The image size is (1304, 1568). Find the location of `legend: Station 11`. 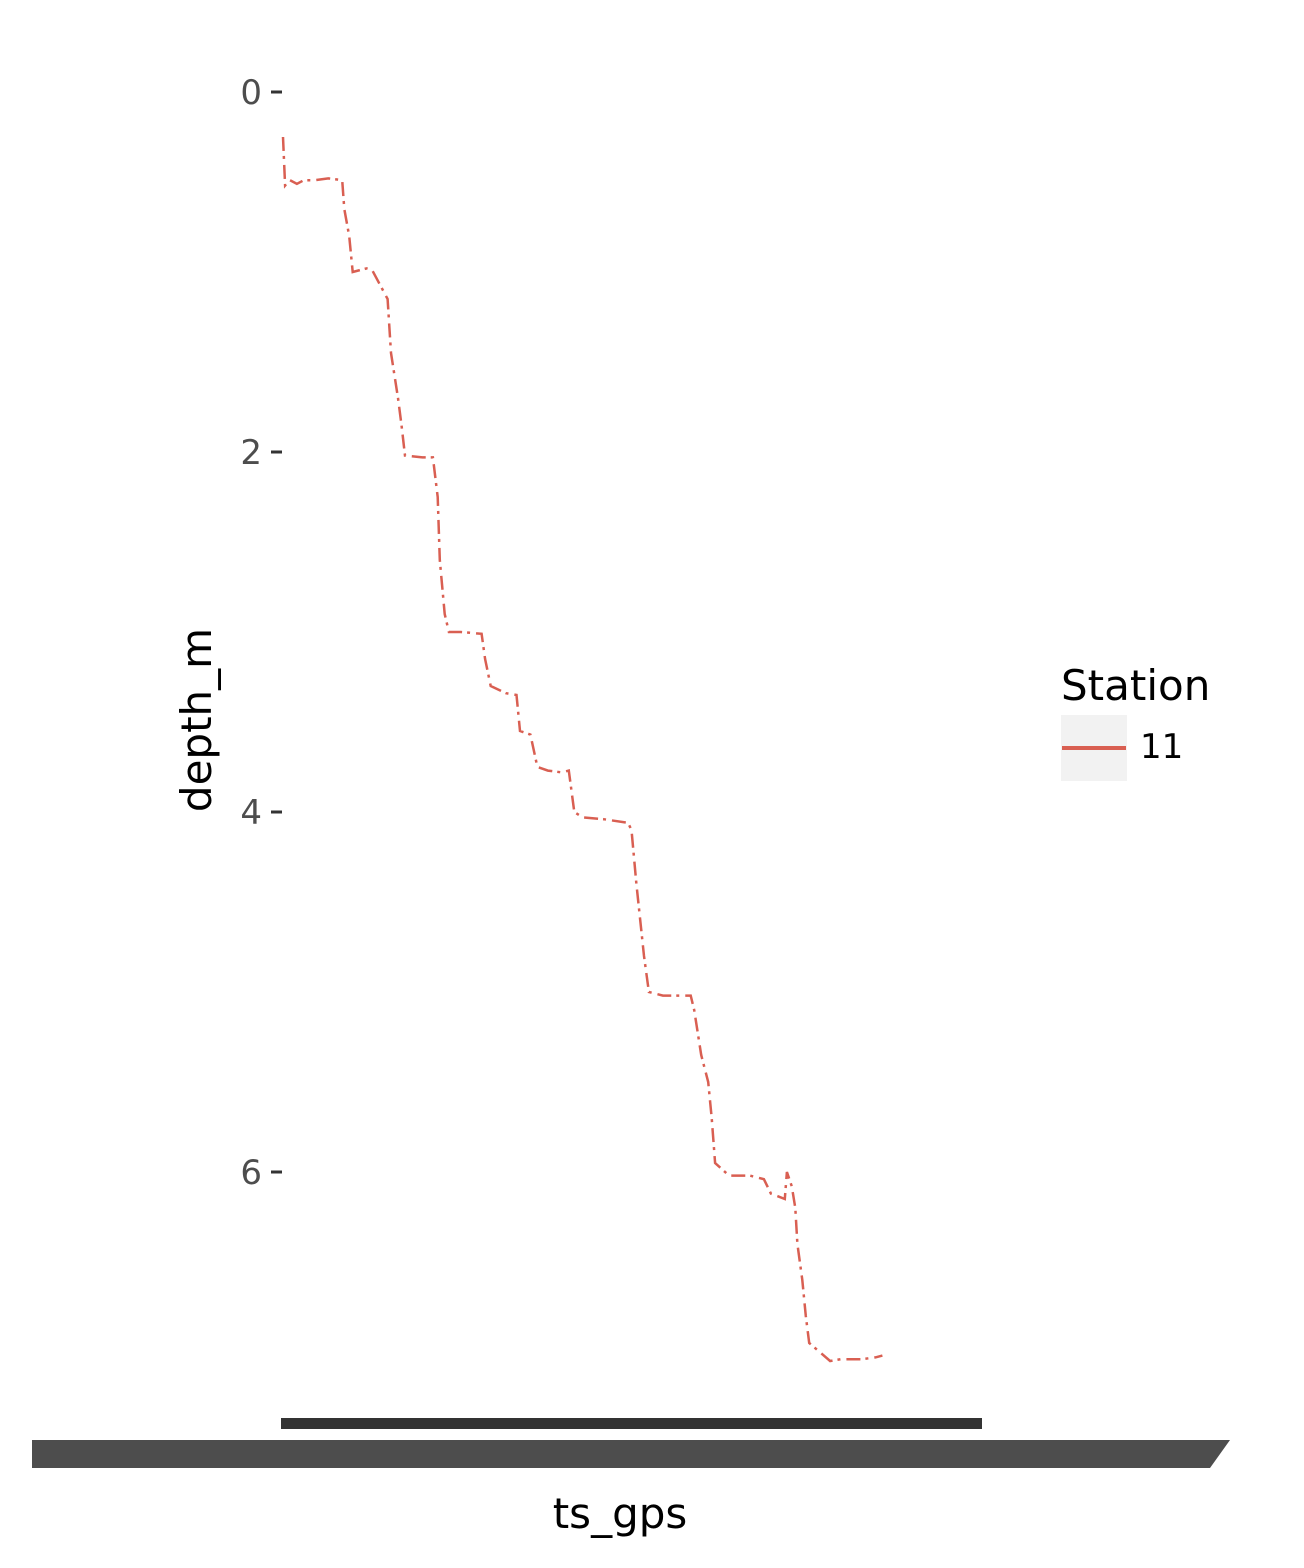

legend: Station 11 is located at coordinates (1135, 721).